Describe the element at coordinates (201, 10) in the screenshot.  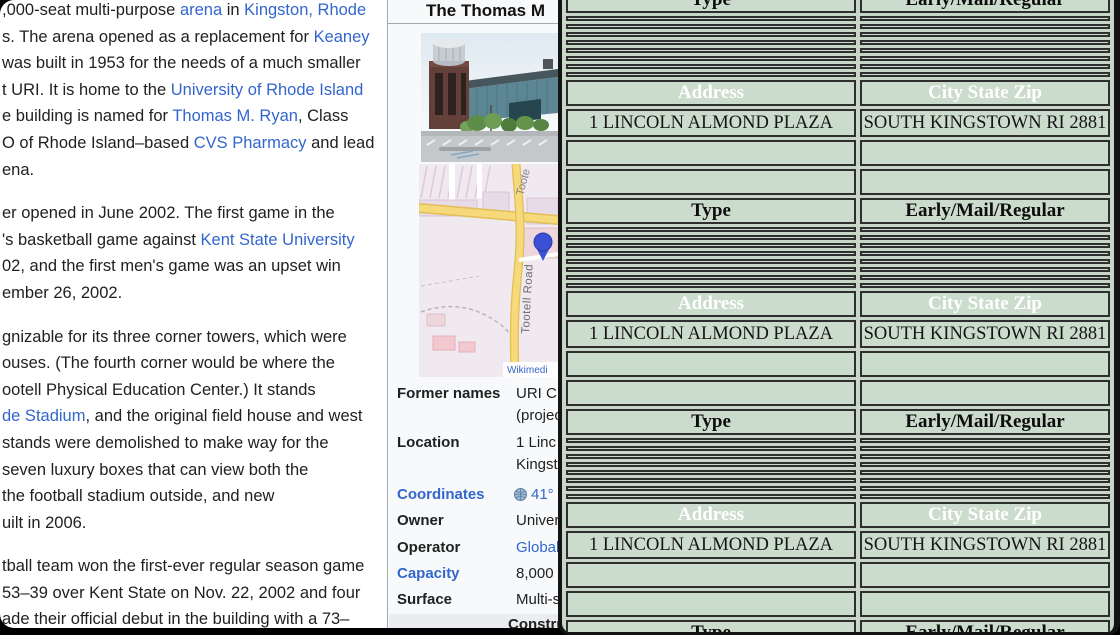
I see `wiki-link: arena` at that location.